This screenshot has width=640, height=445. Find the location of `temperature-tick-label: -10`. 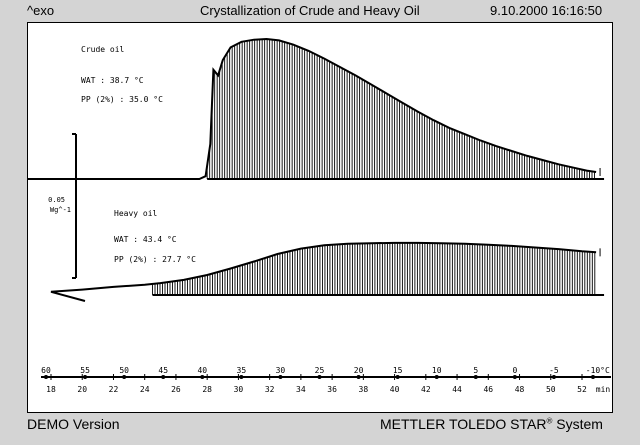

temperature-tick-label: -10 is located at coordinates (593, 370).